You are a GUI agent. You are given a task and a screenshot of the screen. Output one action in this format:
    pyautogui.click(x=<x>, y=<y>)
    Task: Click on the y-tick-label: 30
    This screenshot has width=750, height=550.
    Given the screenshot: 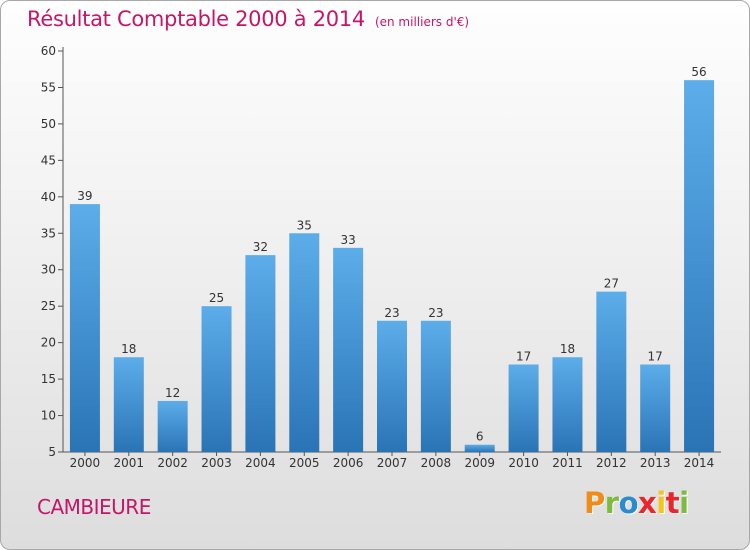 What is the action you would take?
    pyautogui.click(x=48, y=270)
    